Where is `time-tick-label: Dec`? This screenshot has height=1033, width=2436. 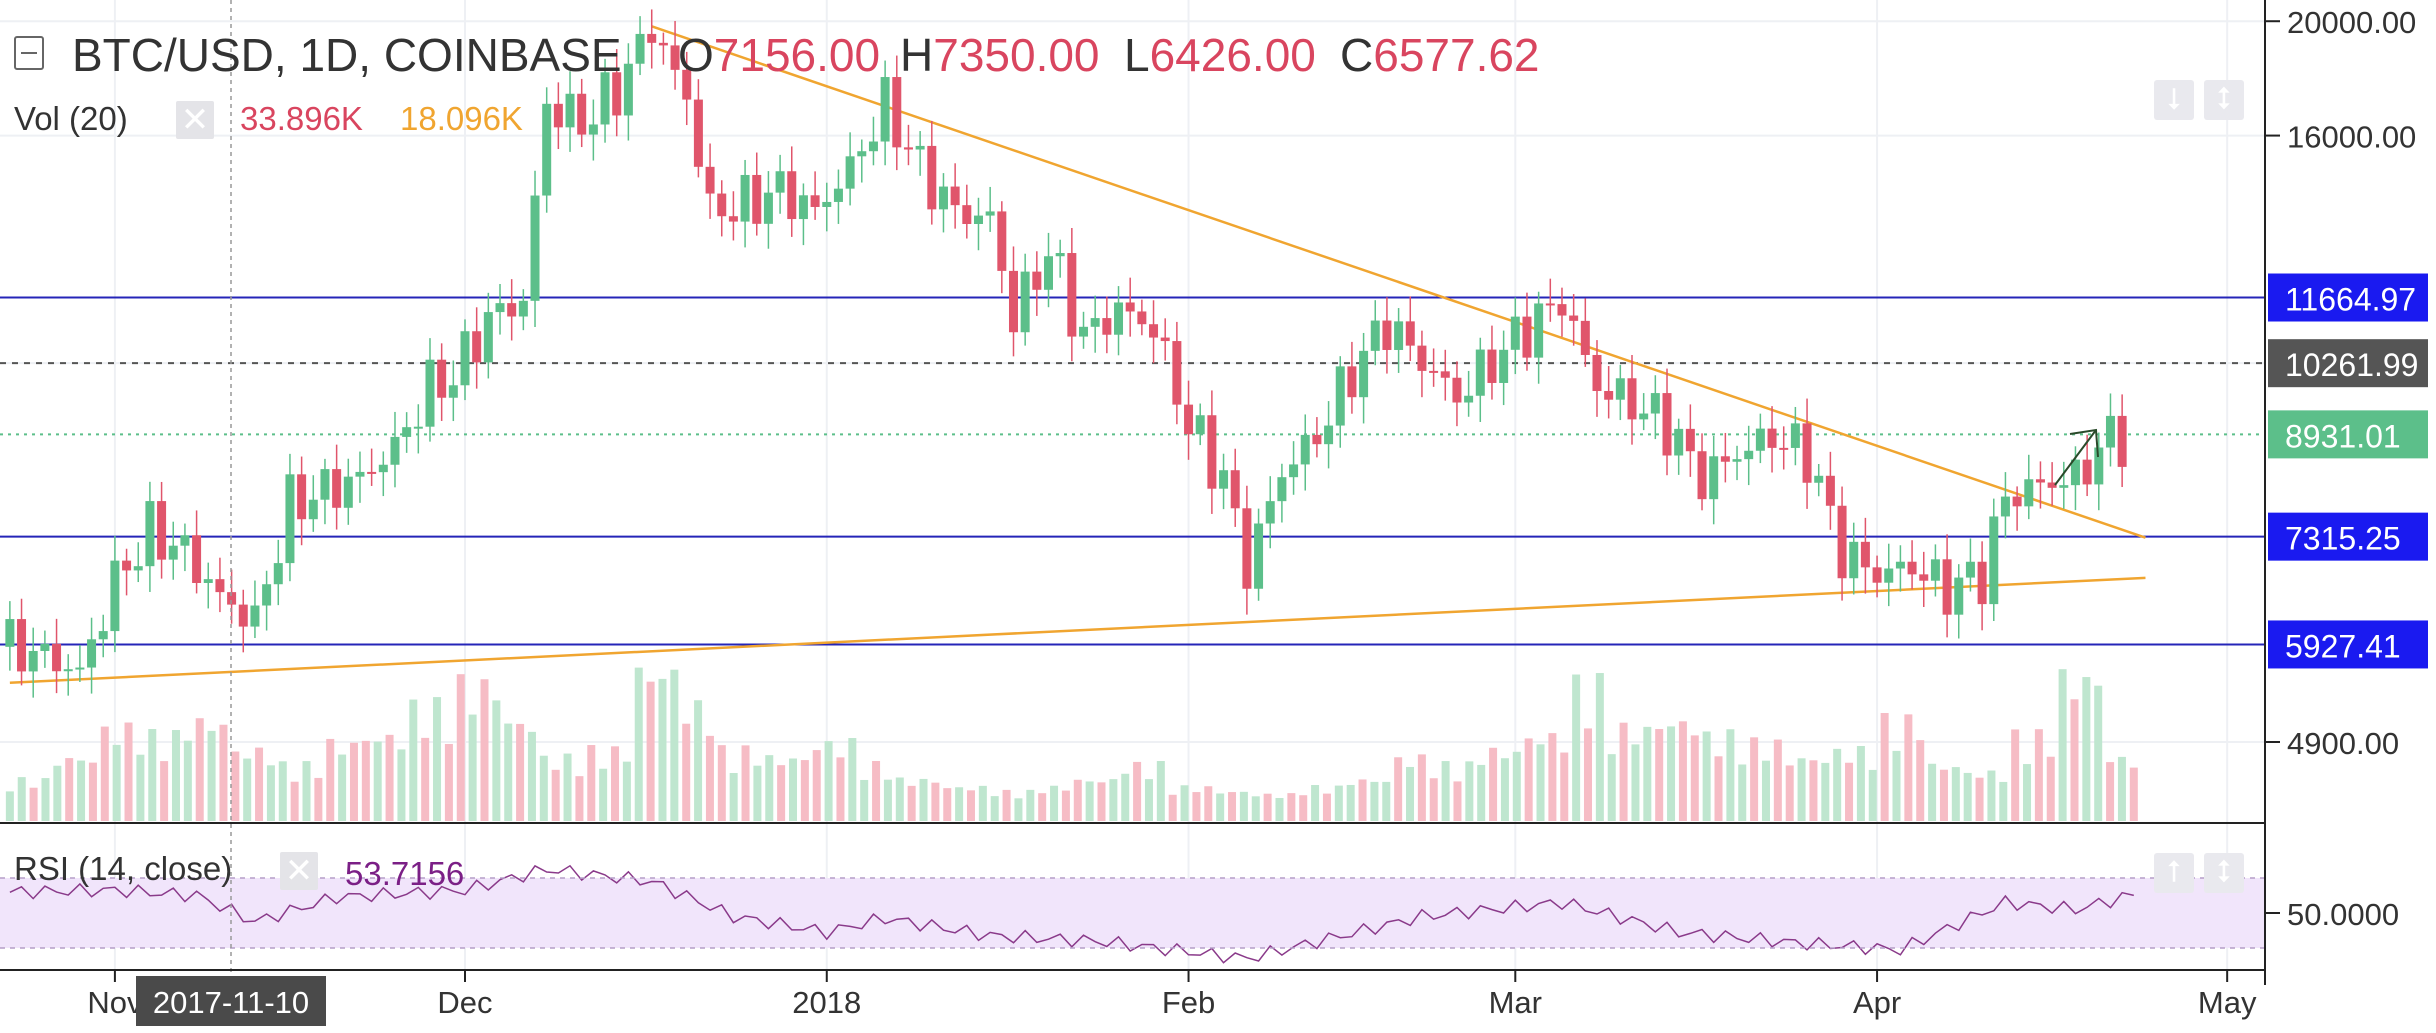 time-tick-label: Dec is located at coordinates (464, 1002).